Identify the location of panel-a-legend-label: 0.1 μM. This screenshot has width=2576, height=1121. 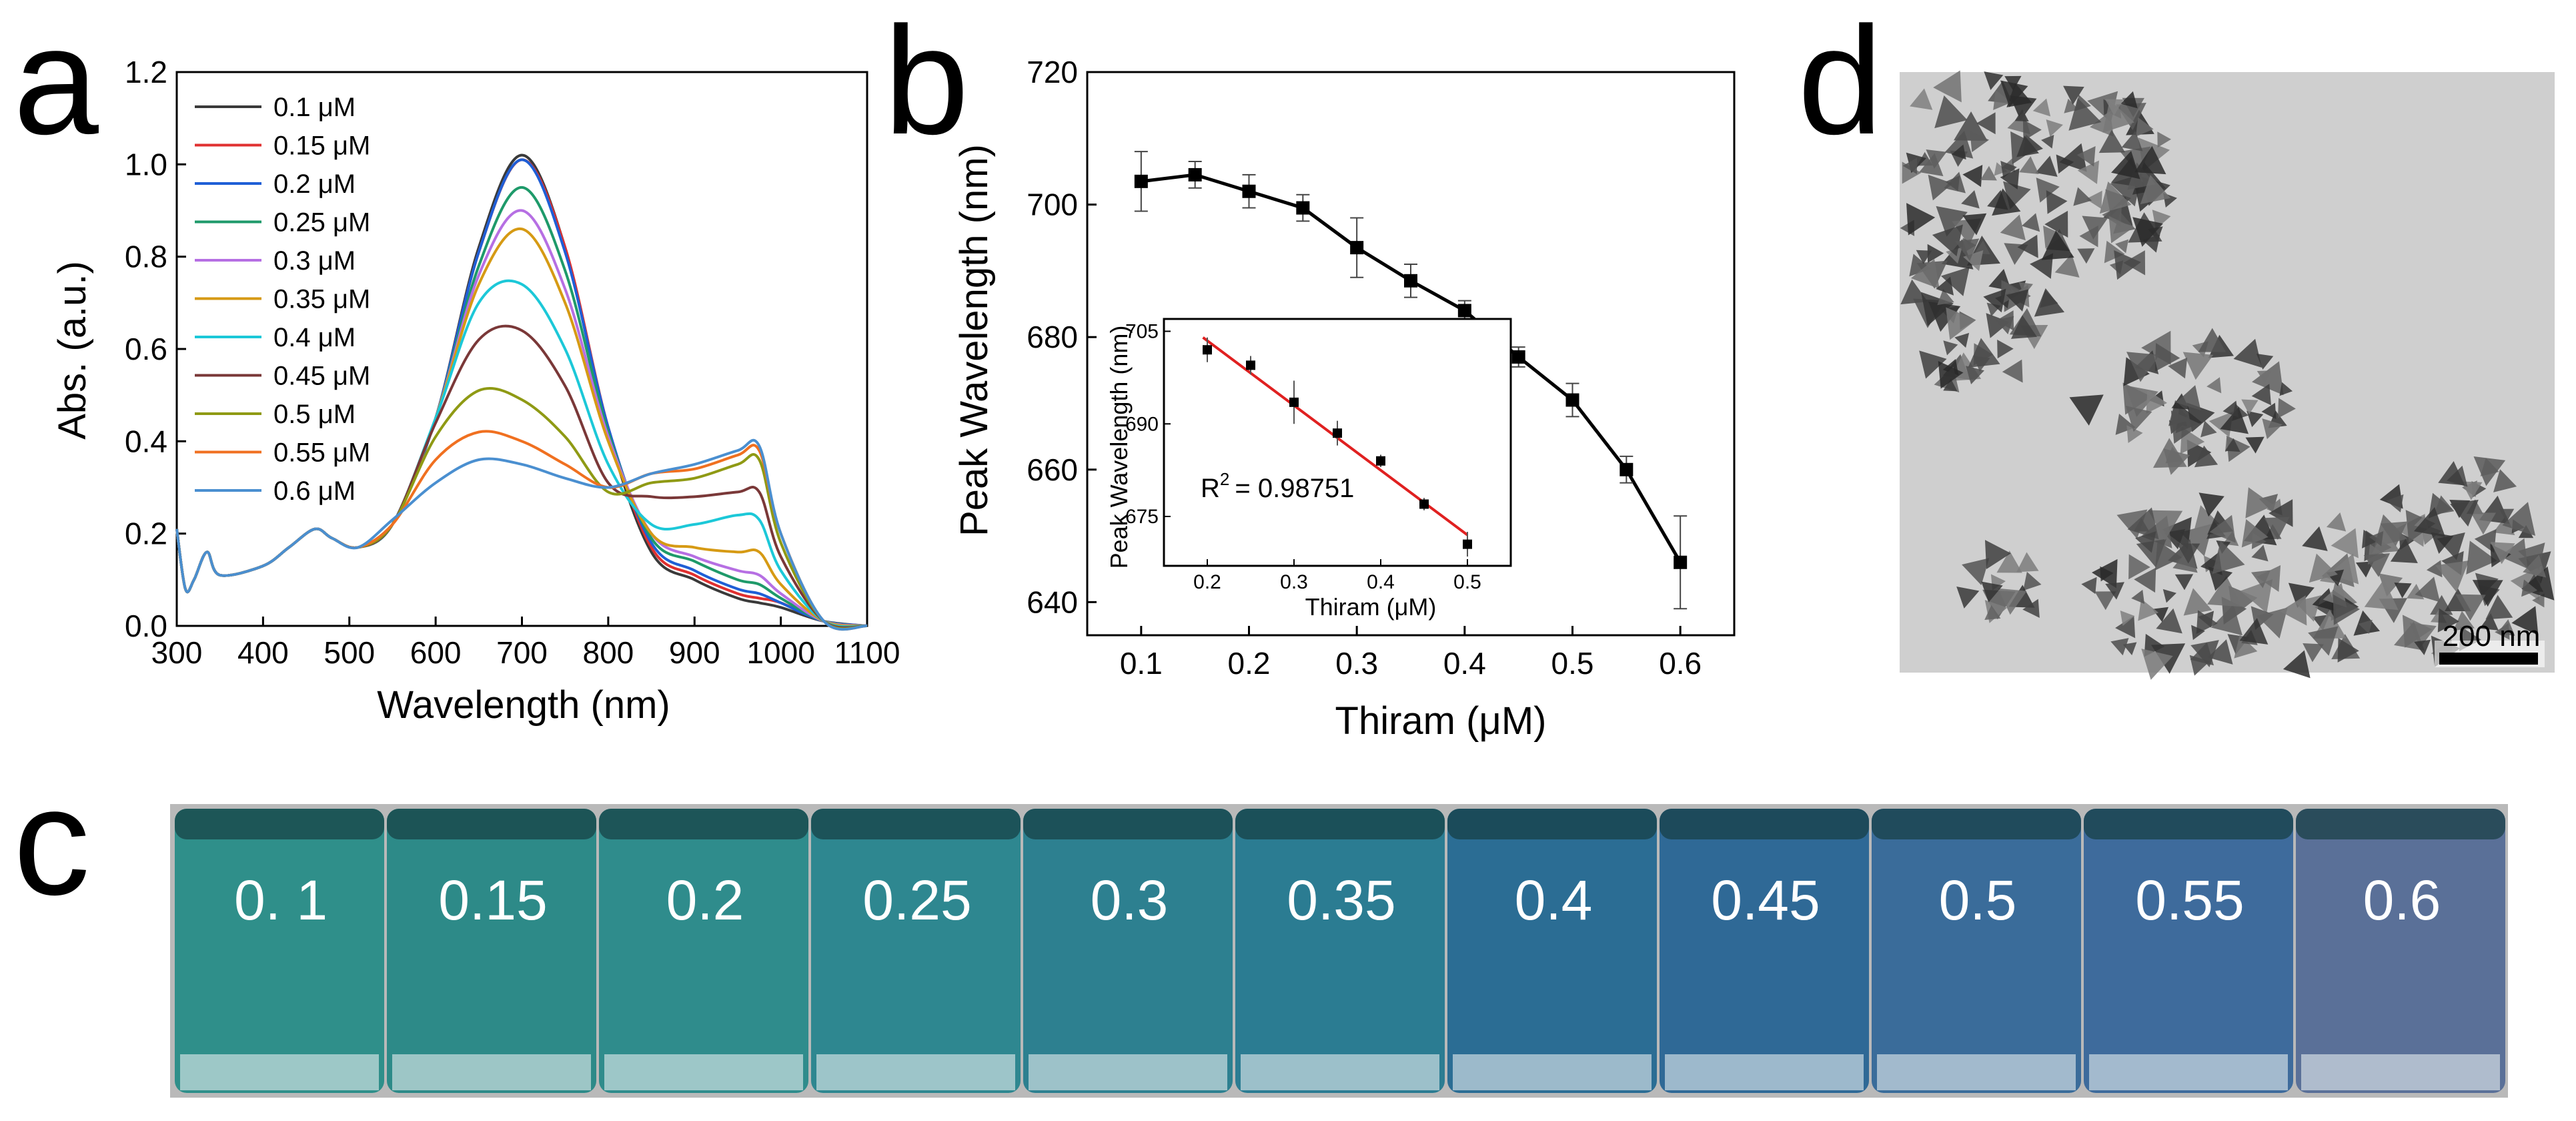
(314, 107).